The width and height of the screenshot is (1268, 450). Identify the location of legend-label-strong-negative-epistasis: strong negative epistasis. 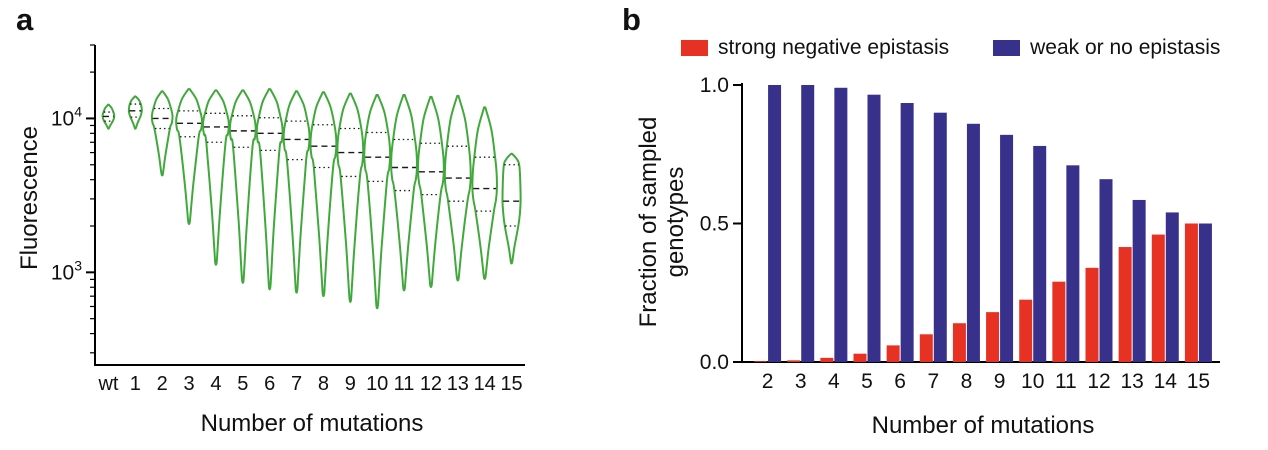
(834, 47).